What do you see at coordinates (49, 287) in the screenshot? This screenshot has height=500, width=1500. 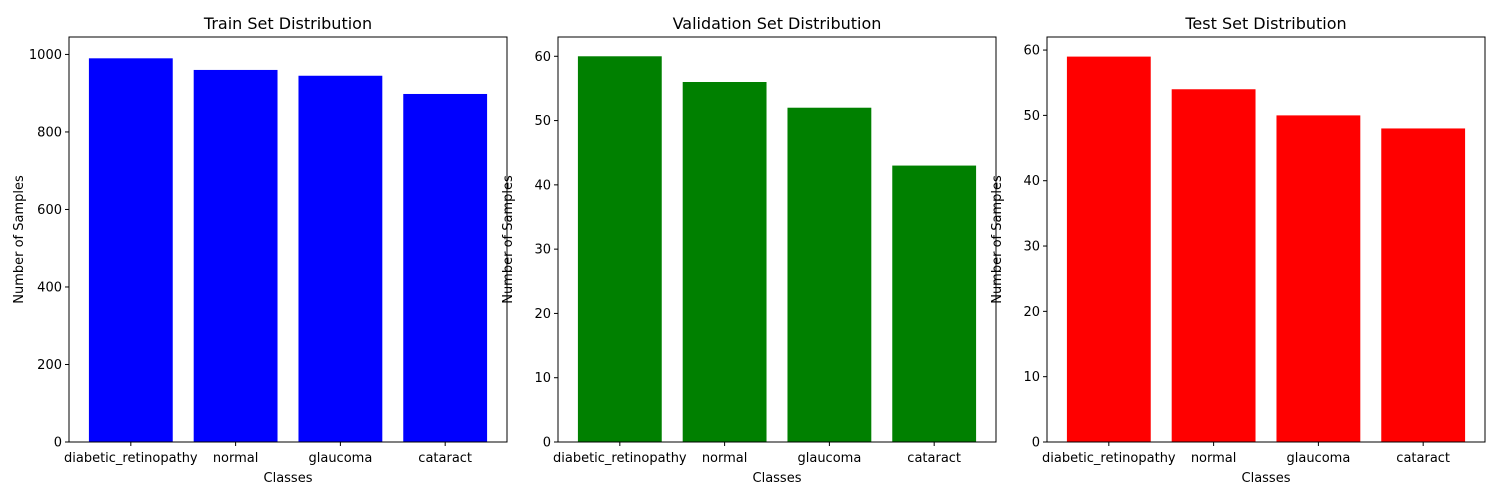 I see `y-tick-label: 400` at bounding box center [49, 287].